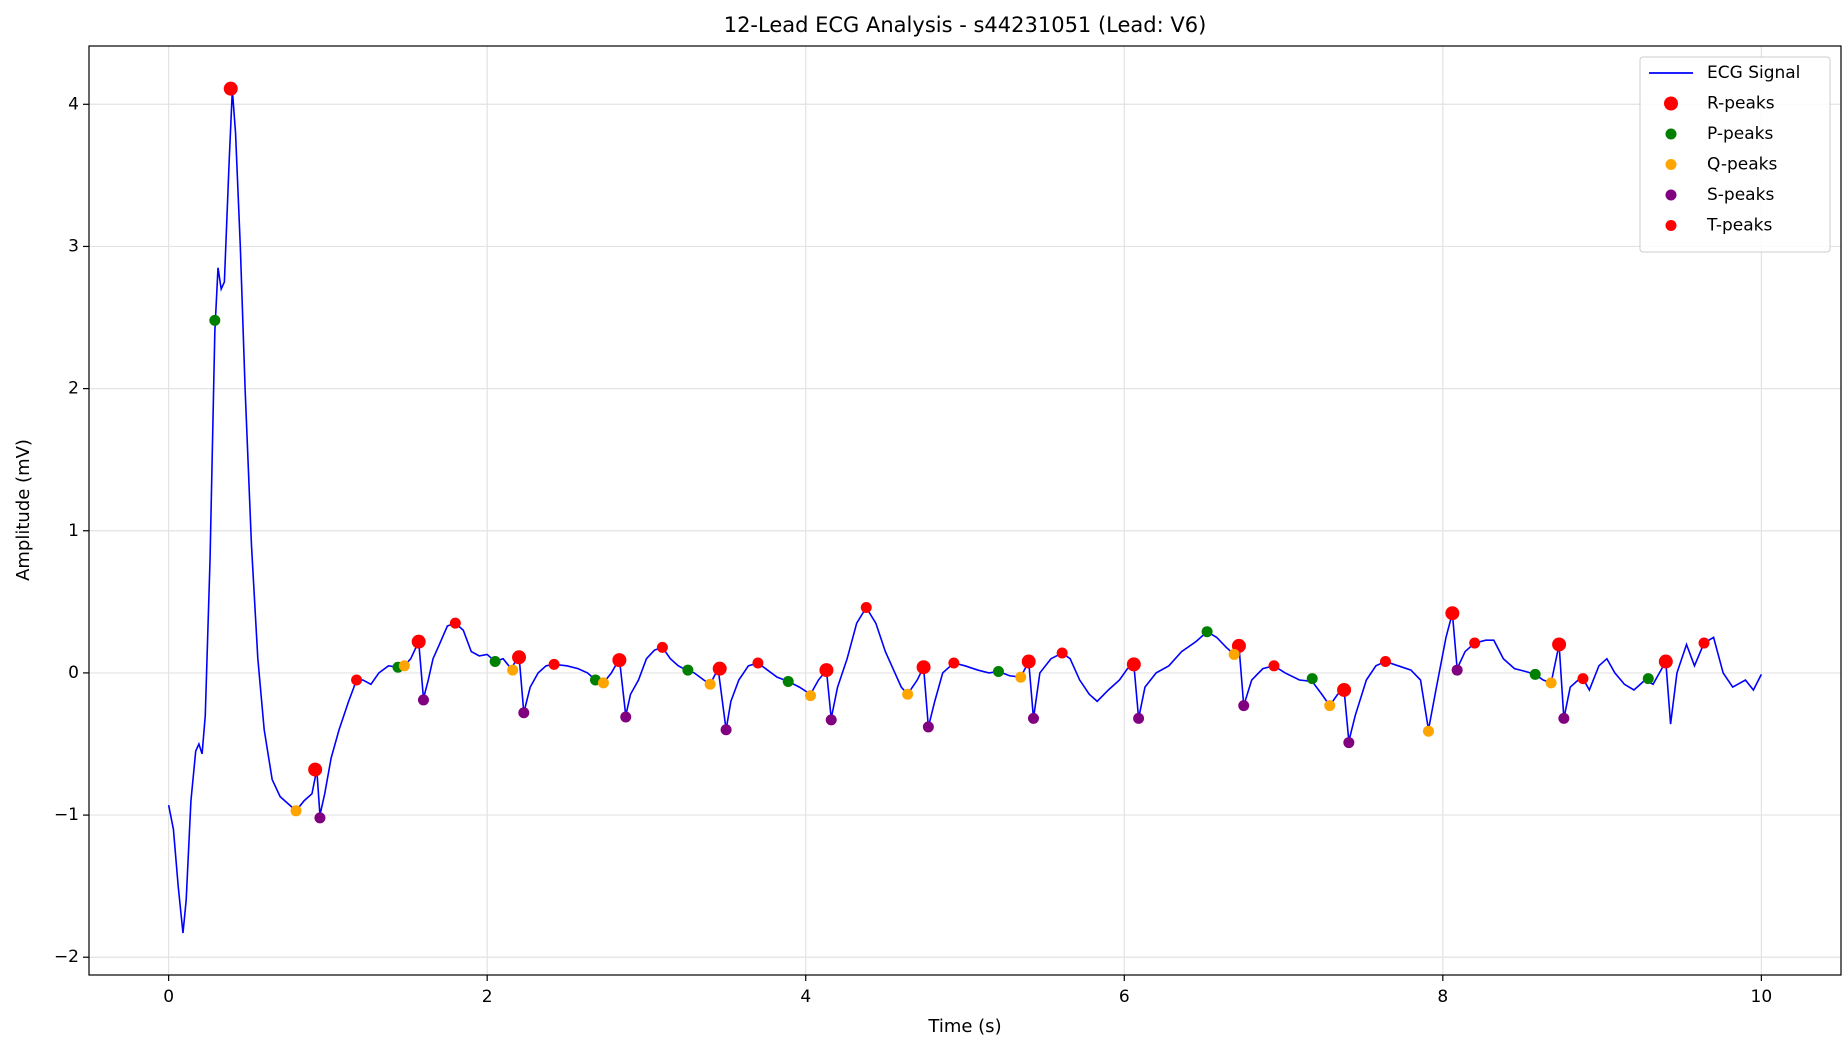 This screenshot has width=1847, height=1048. What do you see at coordinates (1124, 997) in the screenshot?
I see `x-tick-label: 6` at bounding box center [1124, 997].